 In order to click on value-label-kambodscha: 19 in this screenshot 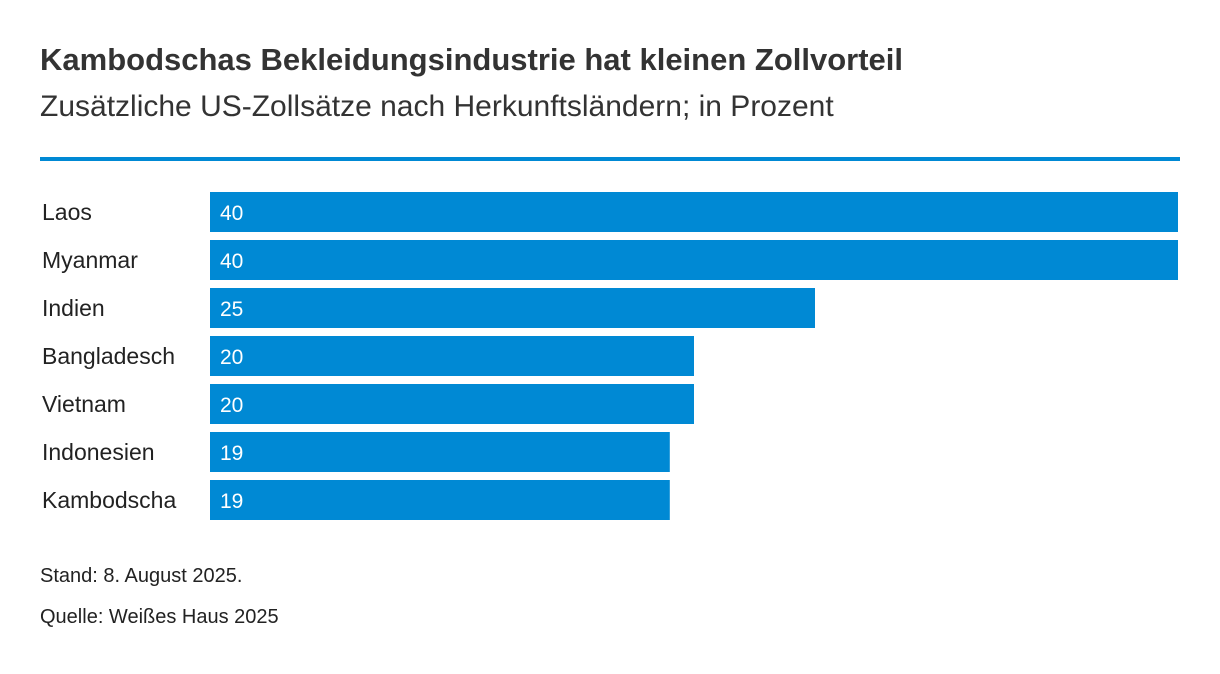, I will do `click(231, 501)`.